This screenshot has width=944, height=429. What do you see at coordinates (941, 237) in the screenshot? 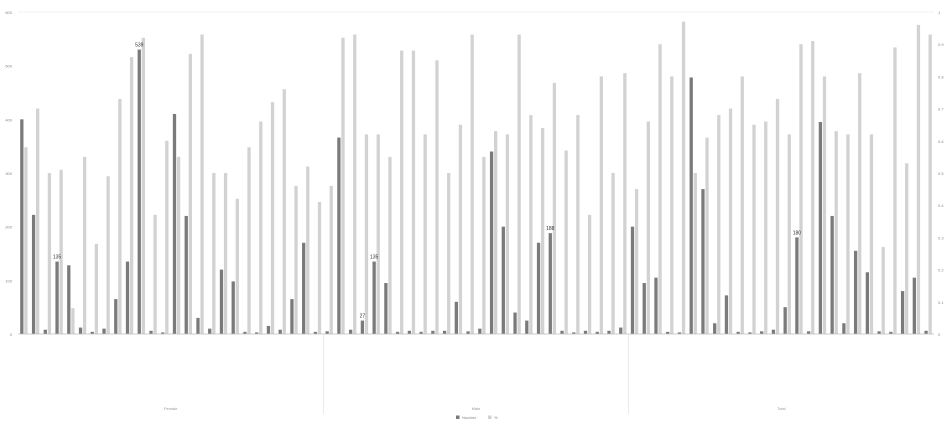
I see `y2-tick-label: 0.3` at bounding box center [941, 237].